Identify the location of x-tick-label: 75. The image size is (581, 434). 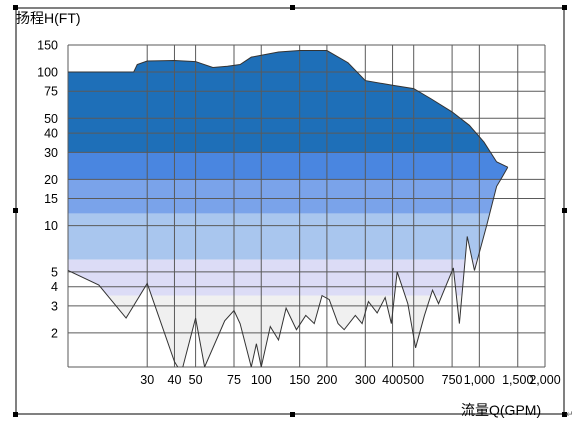
(234, 380).